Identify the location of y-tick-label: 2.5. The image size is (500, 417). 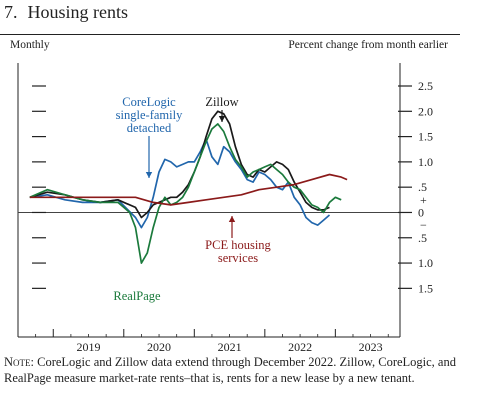
(425, 86).